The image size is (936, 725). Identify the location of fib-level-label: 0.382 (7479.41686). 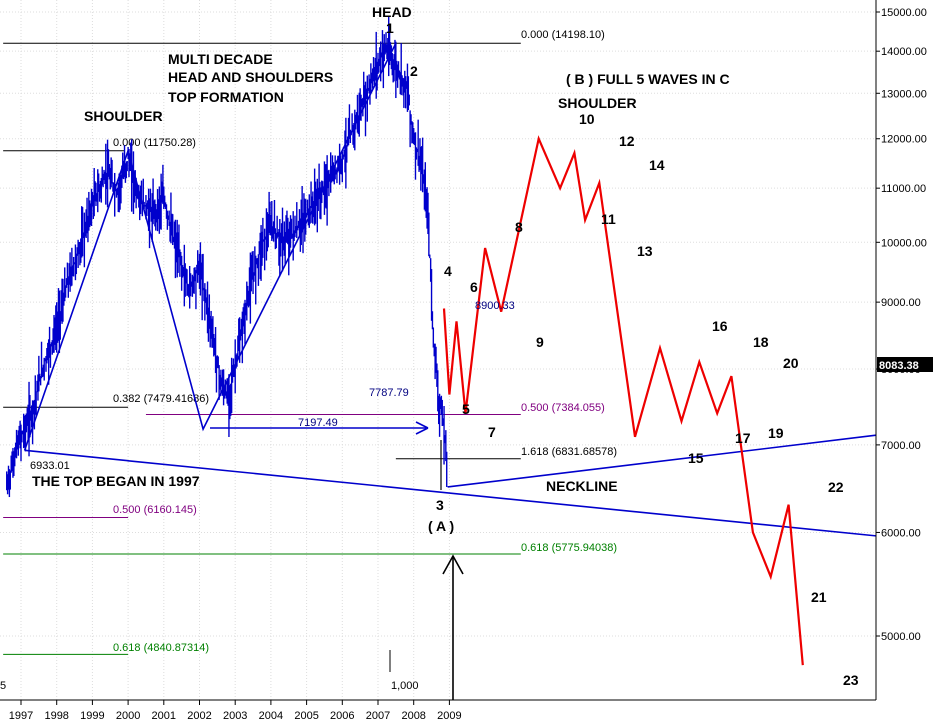
(161, 399).